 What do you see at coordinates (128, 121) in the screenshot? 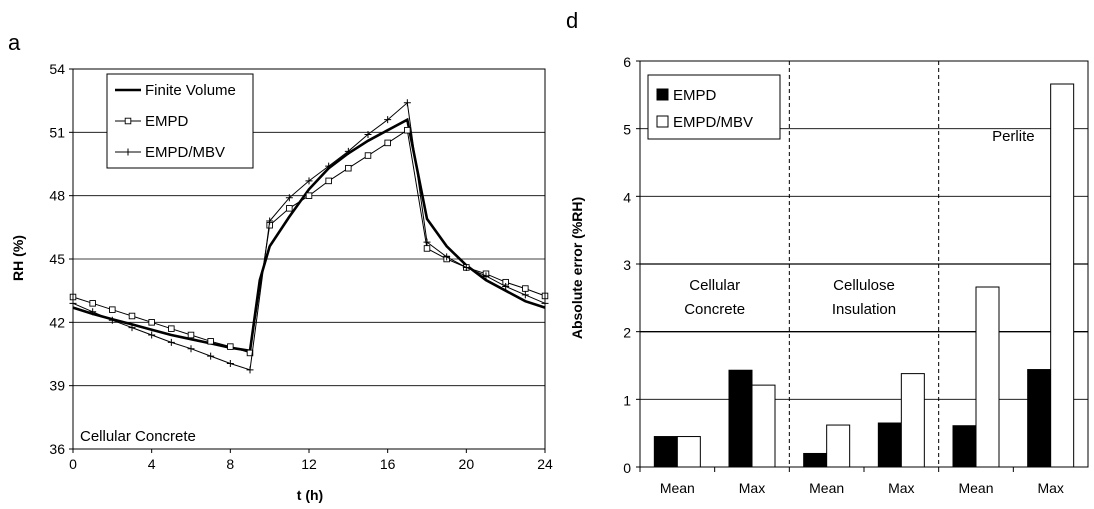
I see `legend-marker-empd` at bounding box center [128, 121].